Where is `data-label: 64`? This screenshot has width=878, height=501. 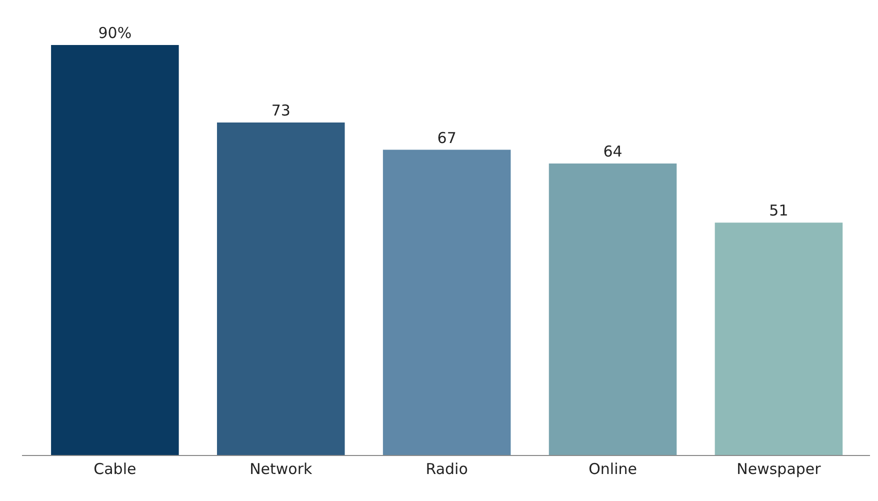 data-label: 64 is located at coordinates (612, 151).